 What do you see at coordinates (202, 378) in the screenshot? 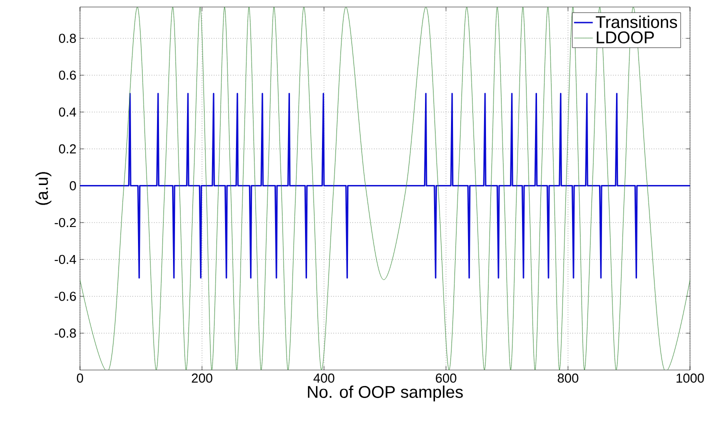
I see `x-tick-label: 200` at bounding box center [202, 378].